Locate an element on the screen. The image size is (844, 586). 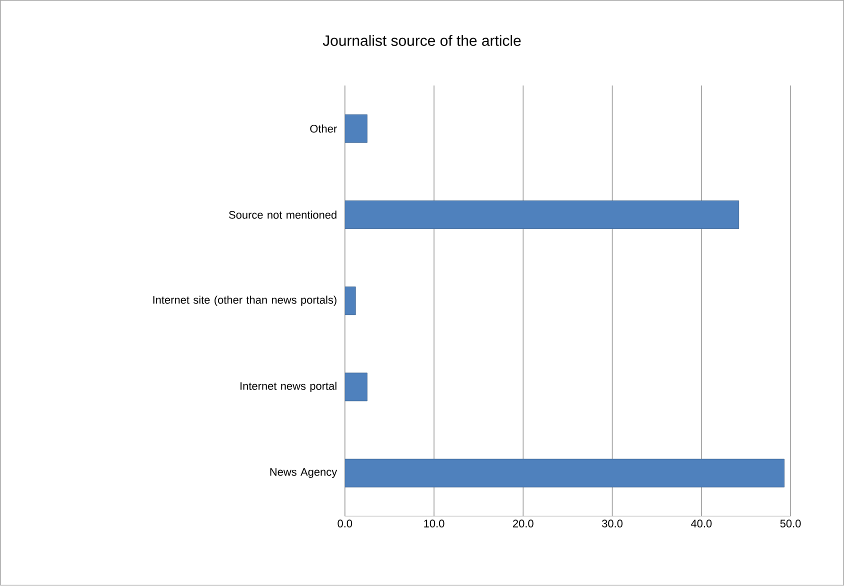
x-tick-label: 50.0 is located at coordinates (790, 524).